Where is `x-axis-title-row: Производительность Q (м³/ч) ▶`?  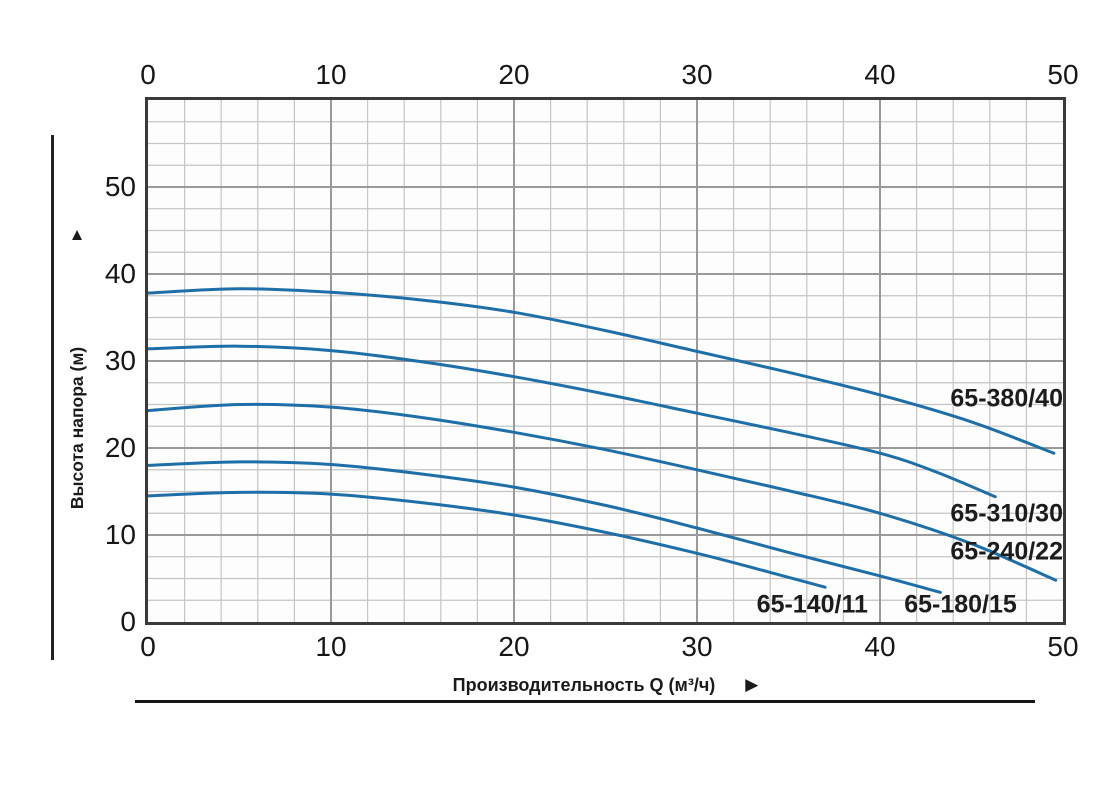
x-axis-title-row: Производительность Q (м³/ч) ▶ is located at coordinates (605, 685).